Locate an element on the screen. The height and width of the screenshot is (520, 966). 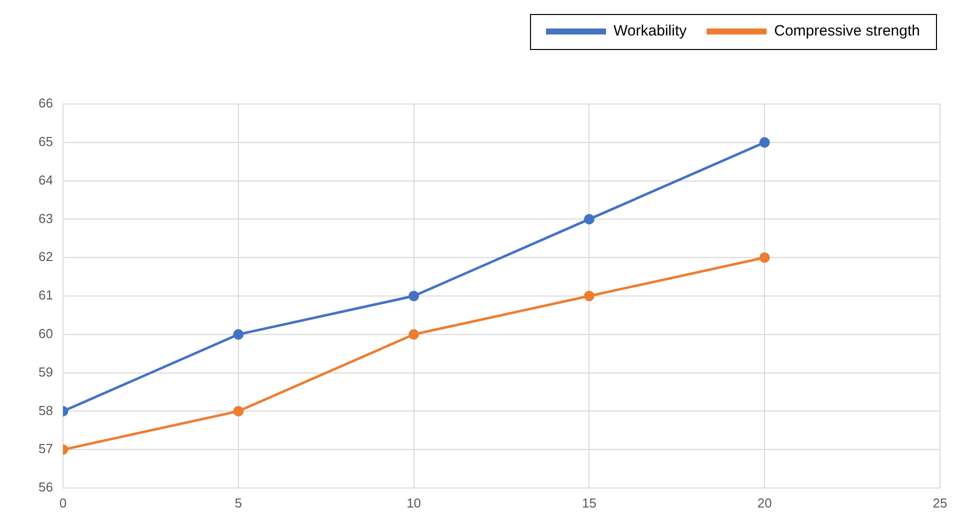
x-tick-label: 5 is located at coordinates (238, 502).